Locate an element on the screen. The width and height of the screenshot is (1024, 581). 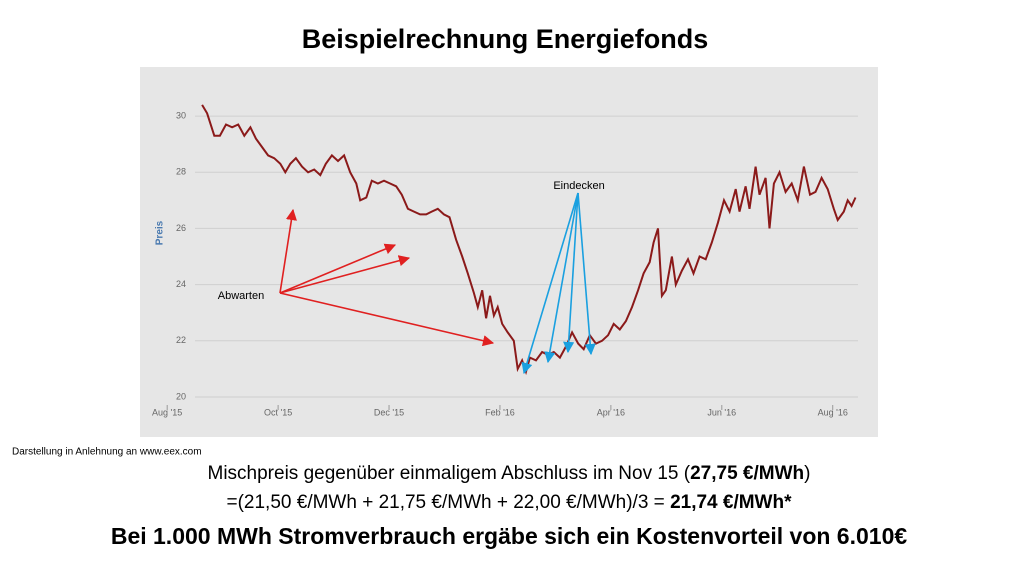
arrows is located at coordinates (437, 283).